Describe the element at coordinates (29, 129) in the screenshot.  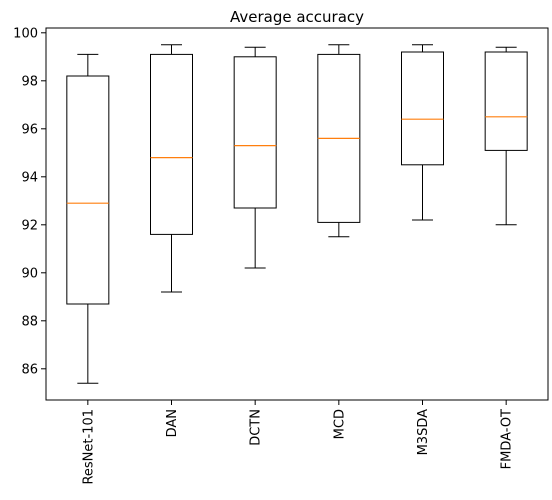
I see `y-tick-label: 96` at that location.